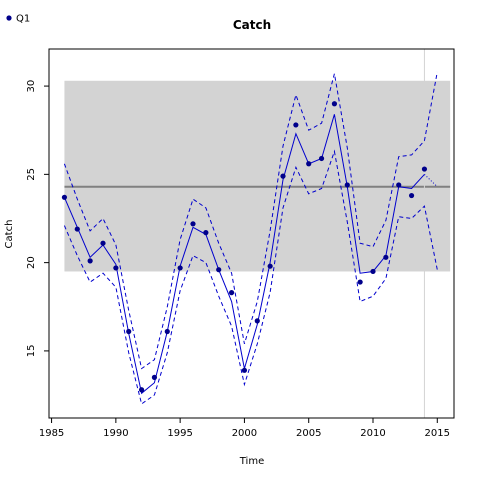  I want to click on x-tick-label: 2010, so click(372, 433).